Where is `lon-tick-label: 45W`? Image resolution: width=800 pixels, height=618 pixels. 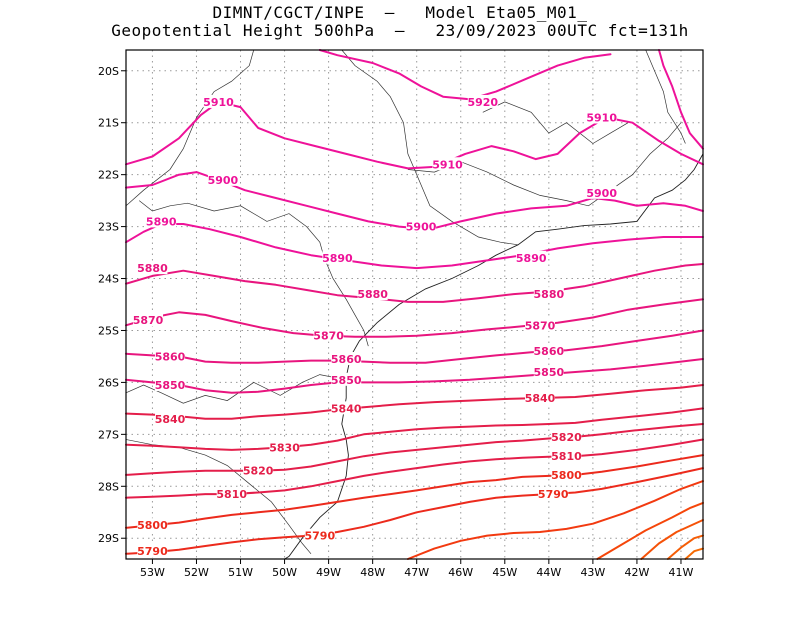
lon-tick-label: 45W is located at coordinates (504, 572).